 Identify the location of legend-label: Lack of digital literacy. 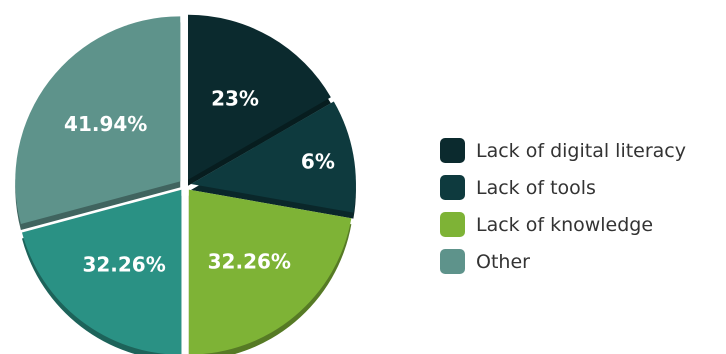
(581, 150).